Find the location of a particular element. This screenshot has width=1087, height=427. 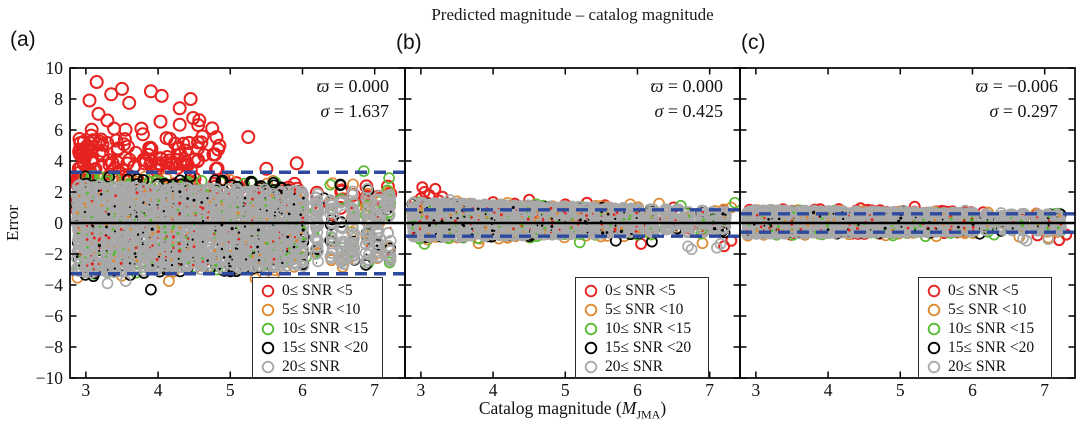

svg-text: −6 is located at coordinates (53, 316).